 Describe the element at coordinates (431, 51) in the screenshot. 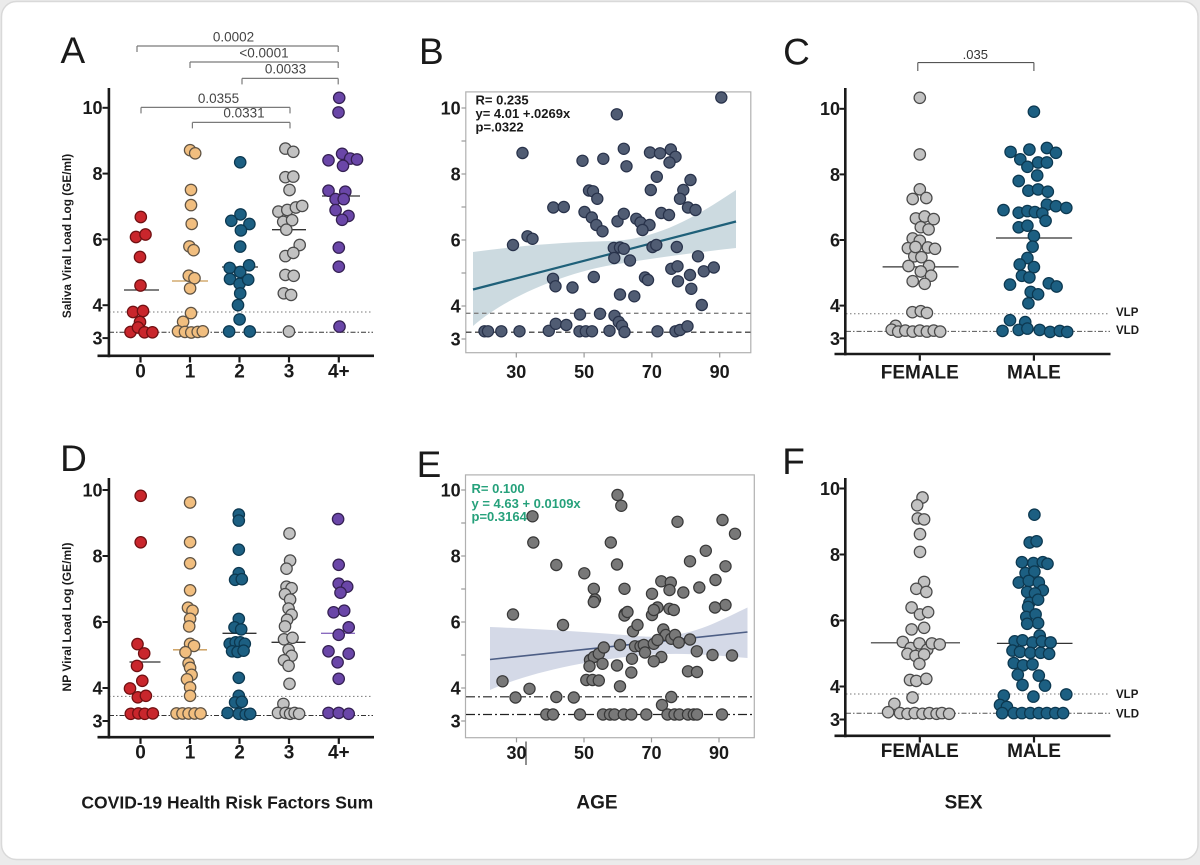

I see `svg-text: B` at that location.